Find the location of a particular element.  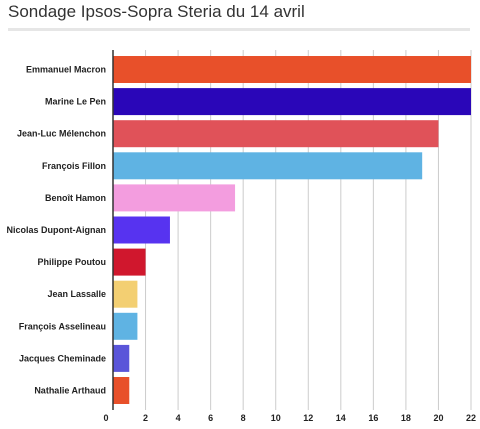

category-label-jean-luc-melenchon: Jean-Luc Mélenchon is located at coordinates (61, 134).